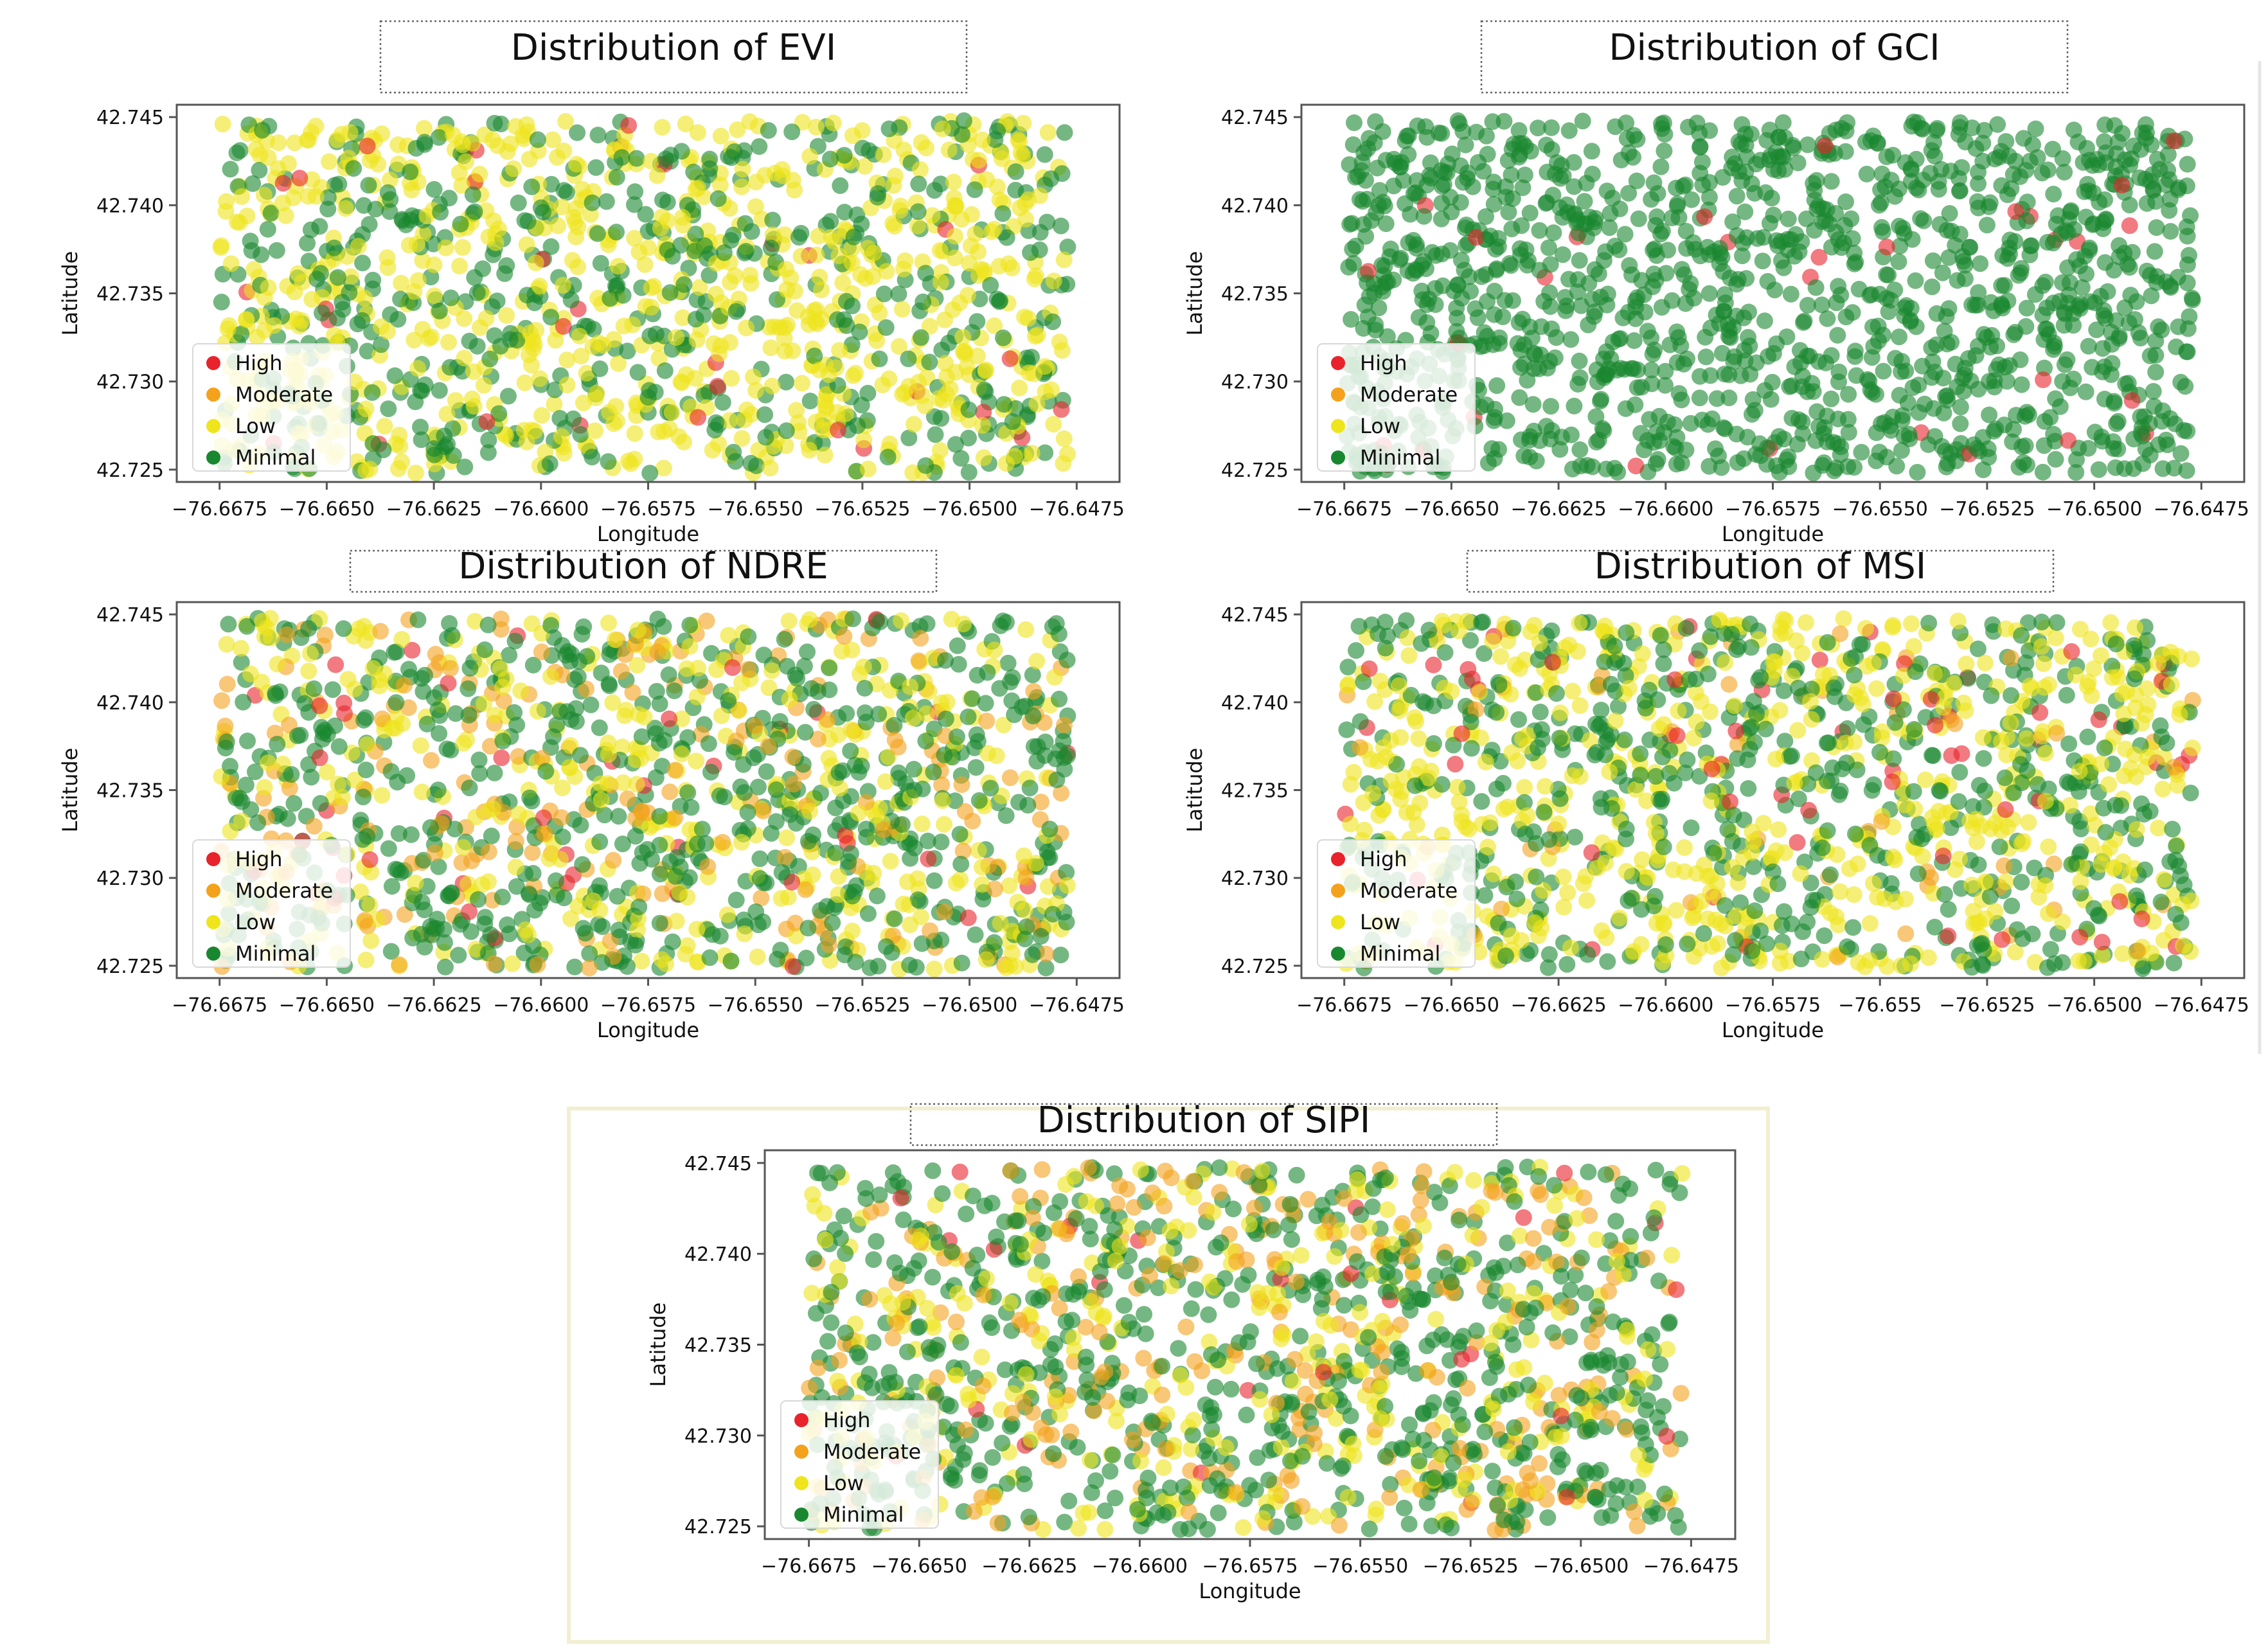  Describe the element at coordinates (327, 509) in the screenshot. I see `x-tick-label: −76.6650` at that location.